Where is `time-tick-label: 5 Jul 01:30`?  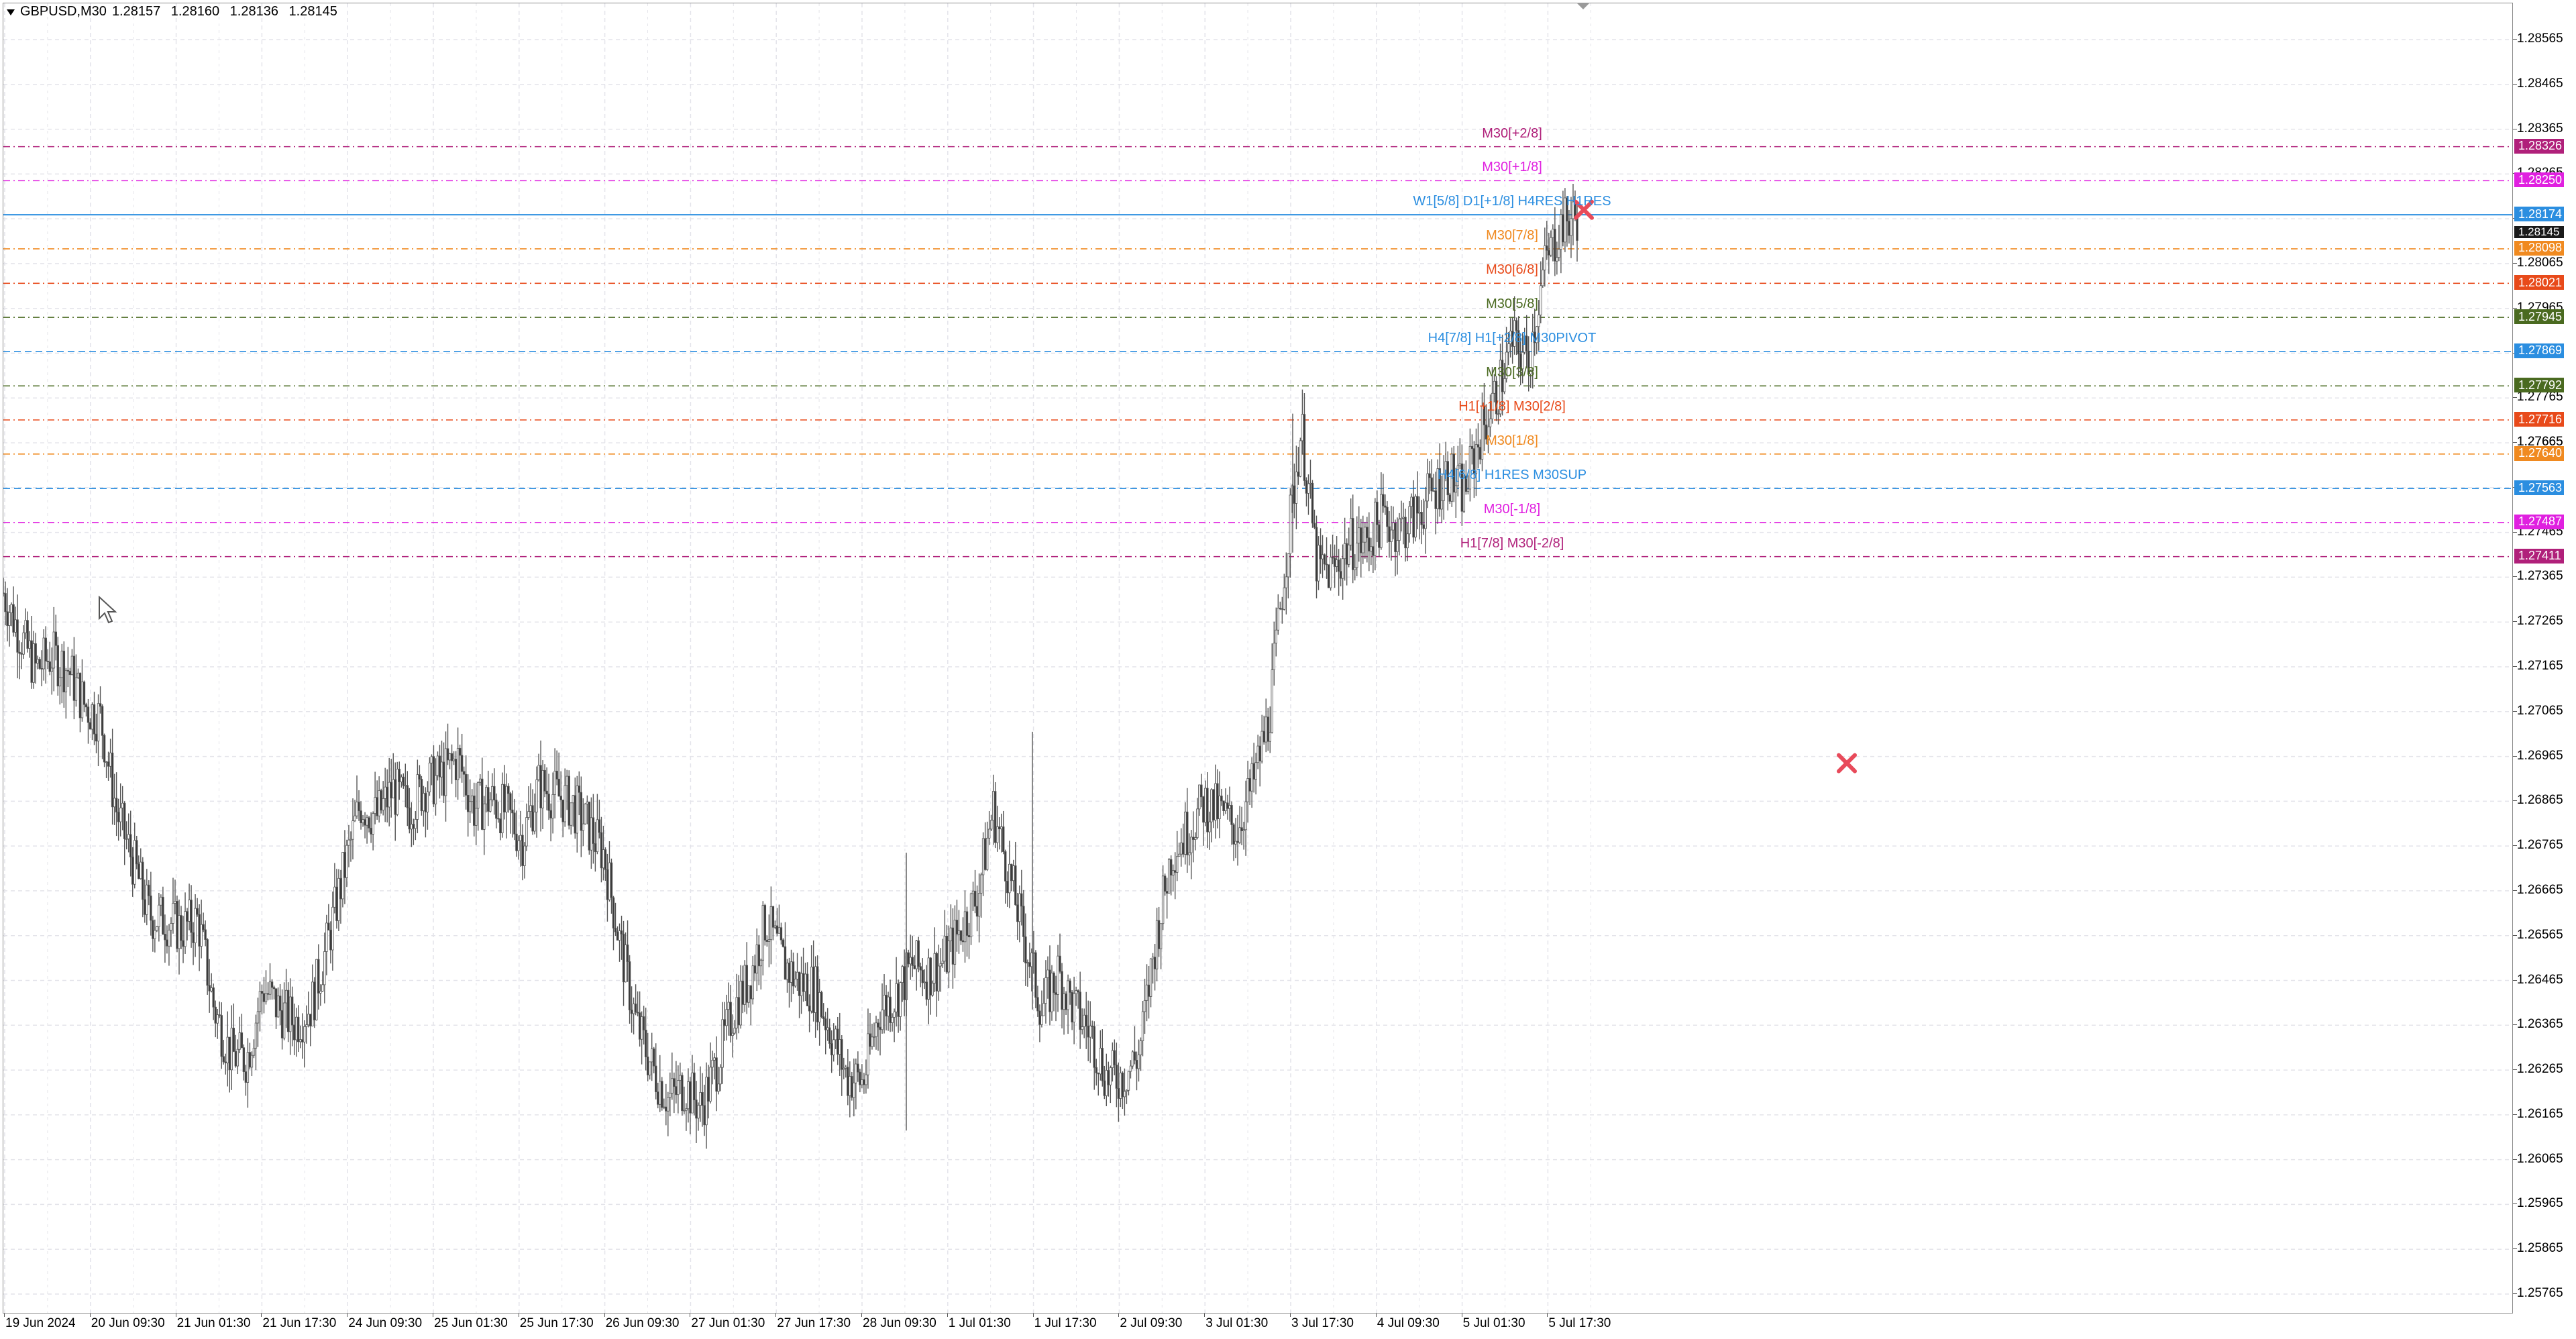 time-tick-label: 5 Jul 01:30 is located at coordinates (1493, 1323).